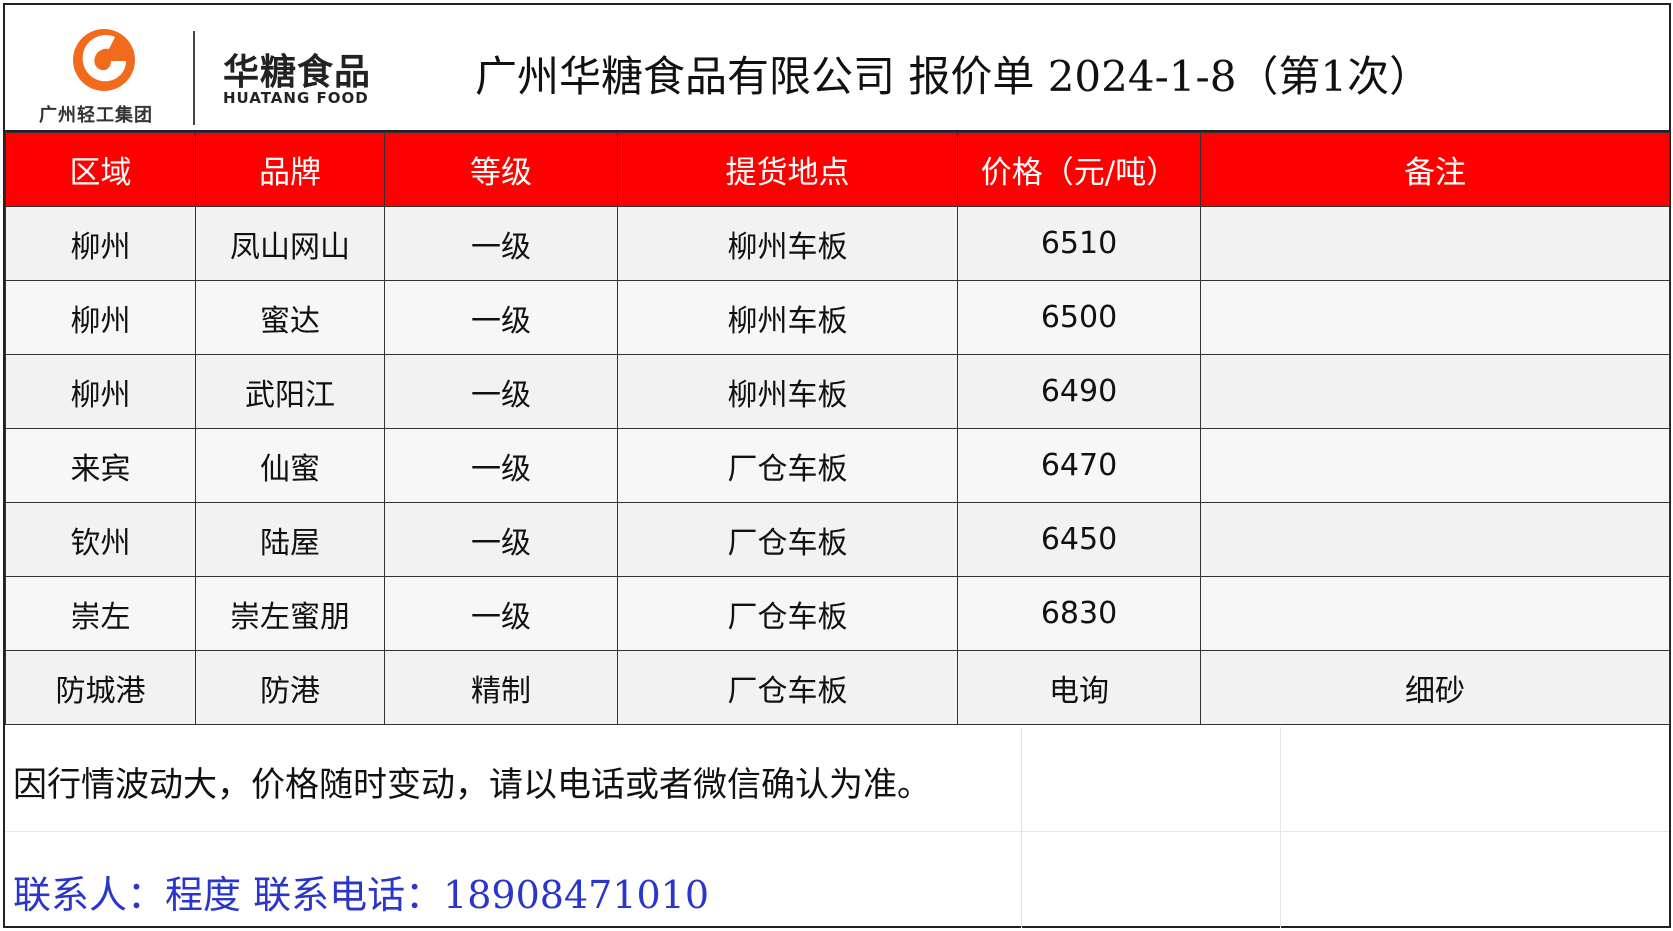  I want to click on cell-price: 6500, so click(1079, 317).